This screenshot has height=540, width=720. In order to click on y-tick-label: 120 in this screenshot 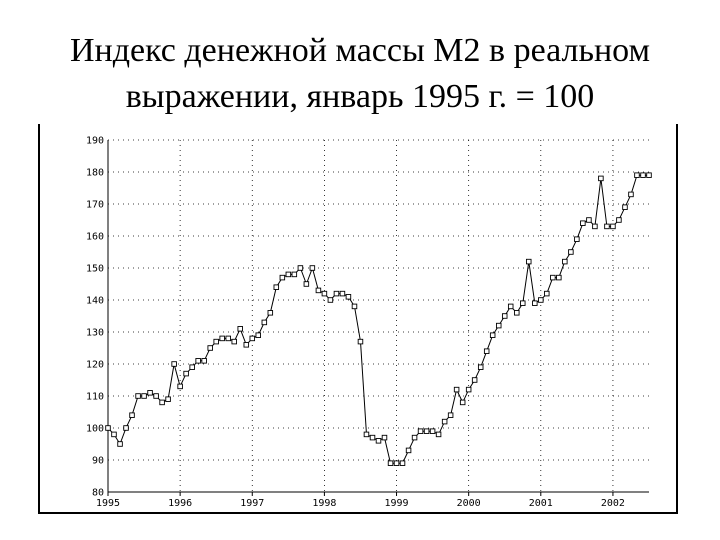, I will do `click(95, 365)`.